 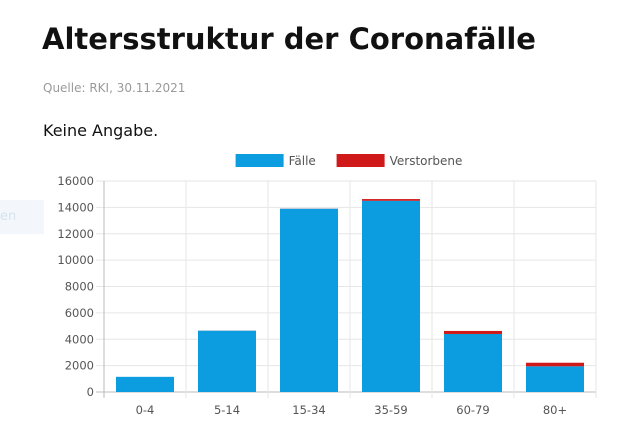 I want to click on y-tick-label: 14000, so click(x=75, y=207).